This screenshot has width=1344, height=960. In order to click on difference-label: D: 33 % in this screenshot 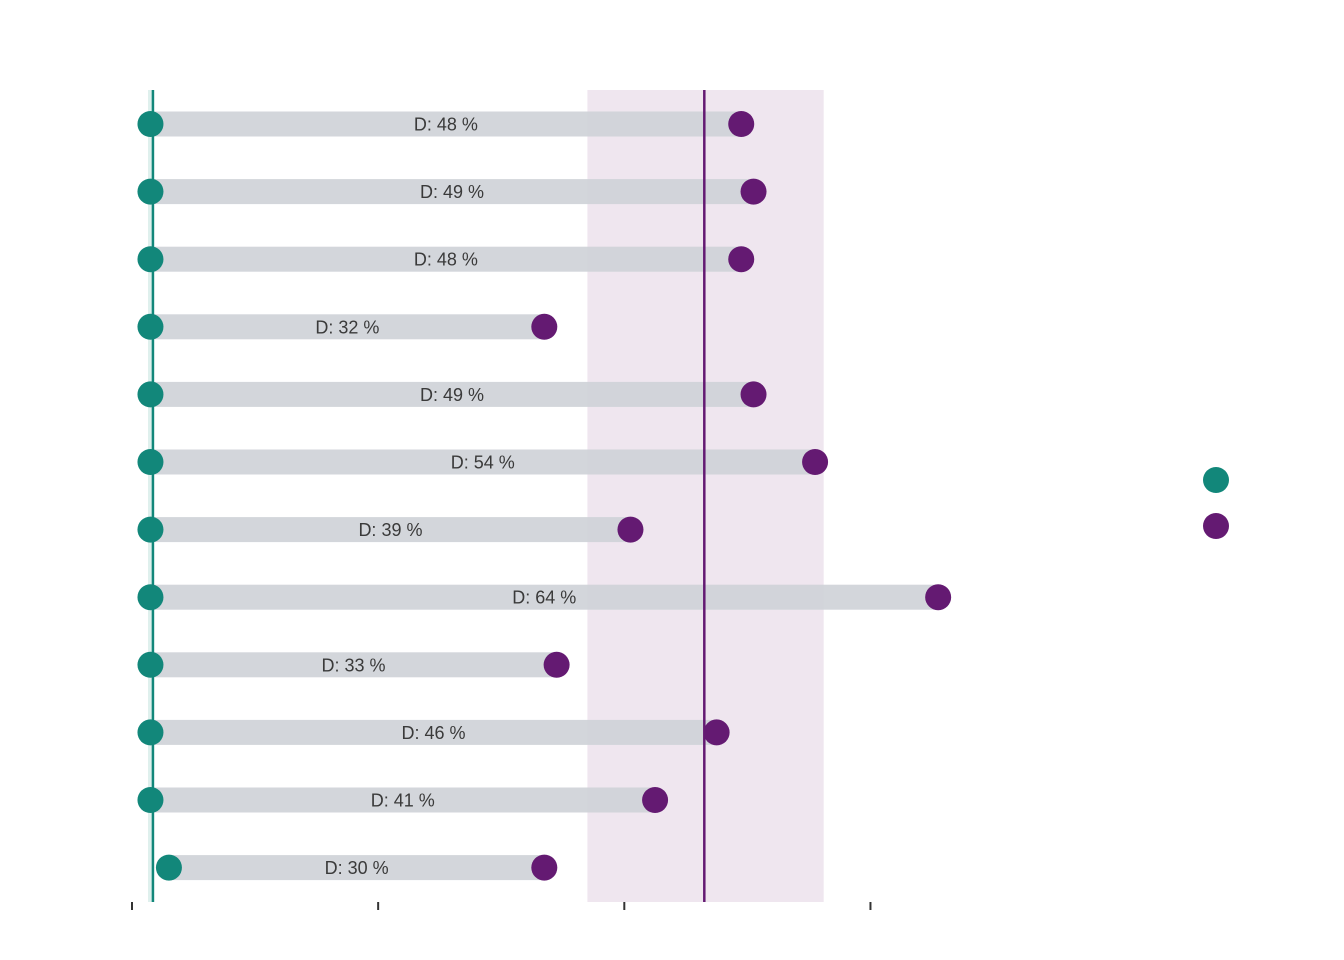, I will do `click(354, 665)`.